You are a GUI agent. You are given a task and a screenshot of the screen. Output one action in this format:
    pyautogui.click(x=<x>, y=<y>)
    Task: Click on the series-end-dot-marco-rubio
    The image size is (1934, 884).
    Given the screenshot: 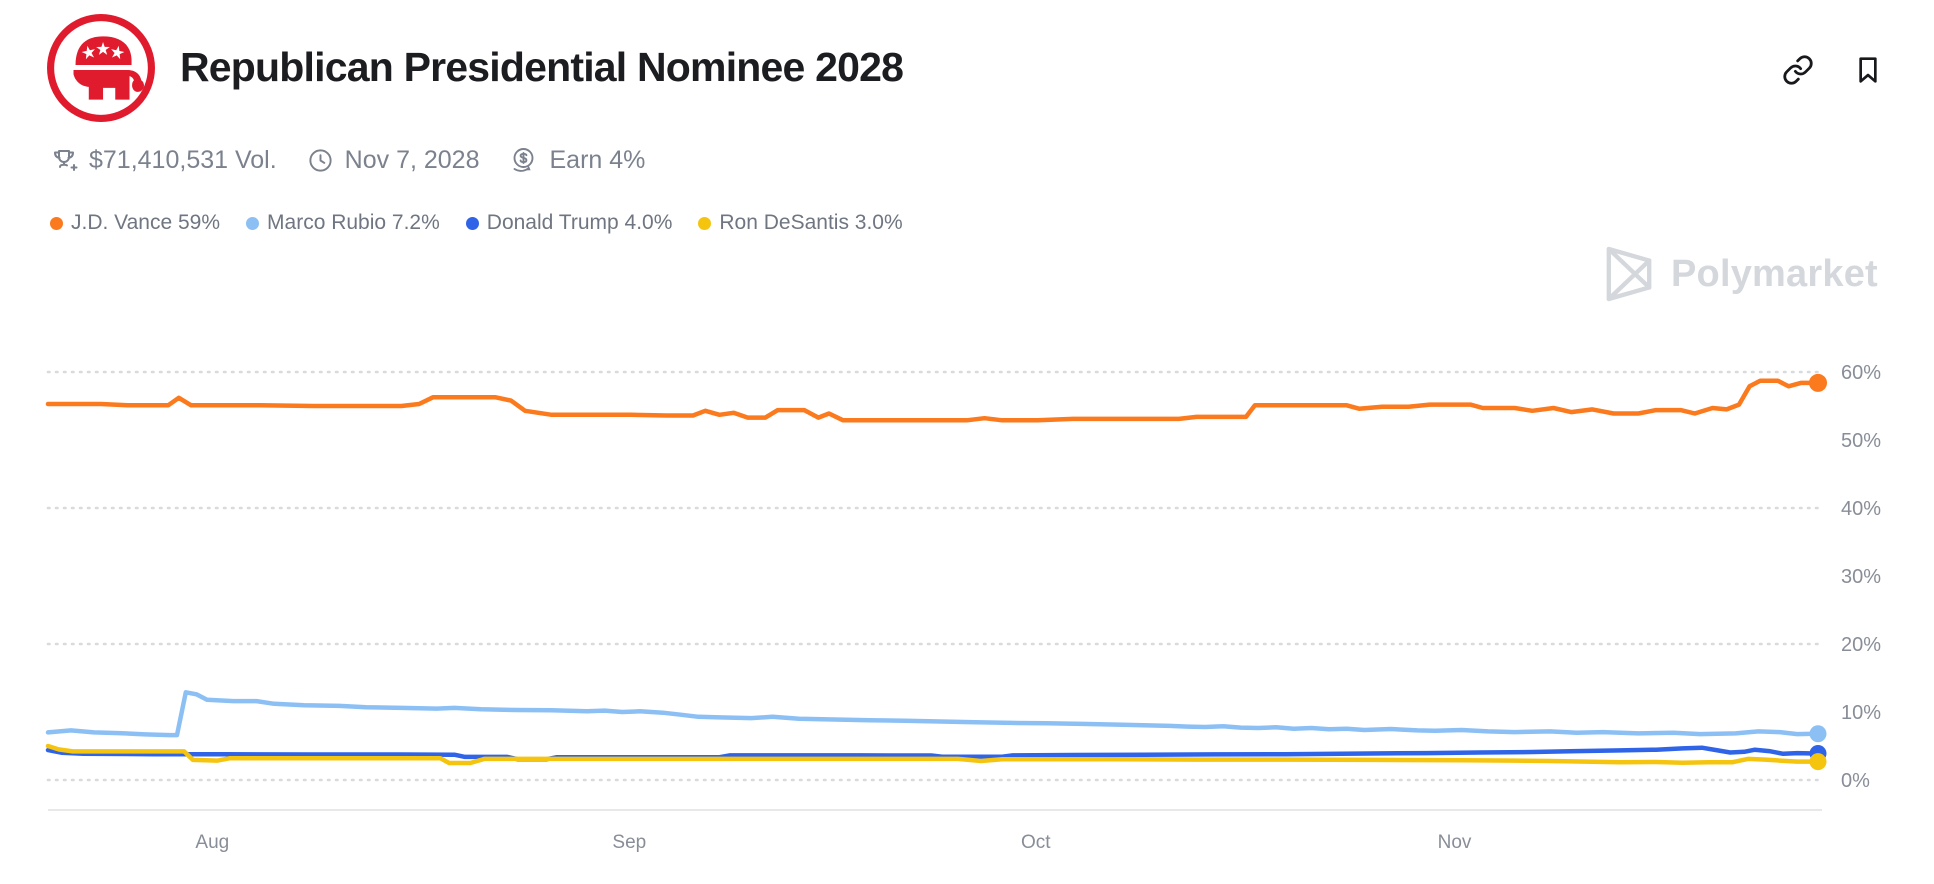 What is the action you would take?
    pyautogui.click(x=1818, y=734)
    